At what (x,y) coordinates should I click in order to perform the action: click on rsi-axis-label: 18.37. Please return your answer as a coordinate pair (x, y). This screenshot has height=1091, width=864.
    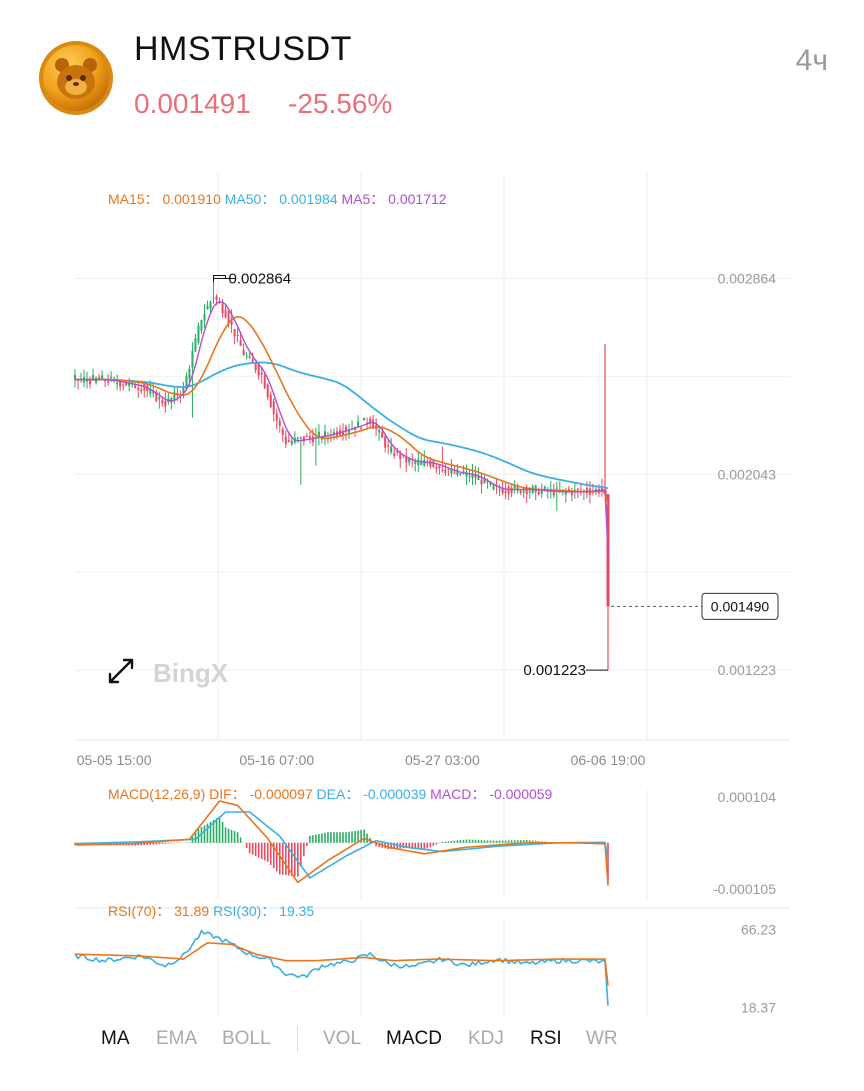
    Looking at the image, I should click on (758, 1007).